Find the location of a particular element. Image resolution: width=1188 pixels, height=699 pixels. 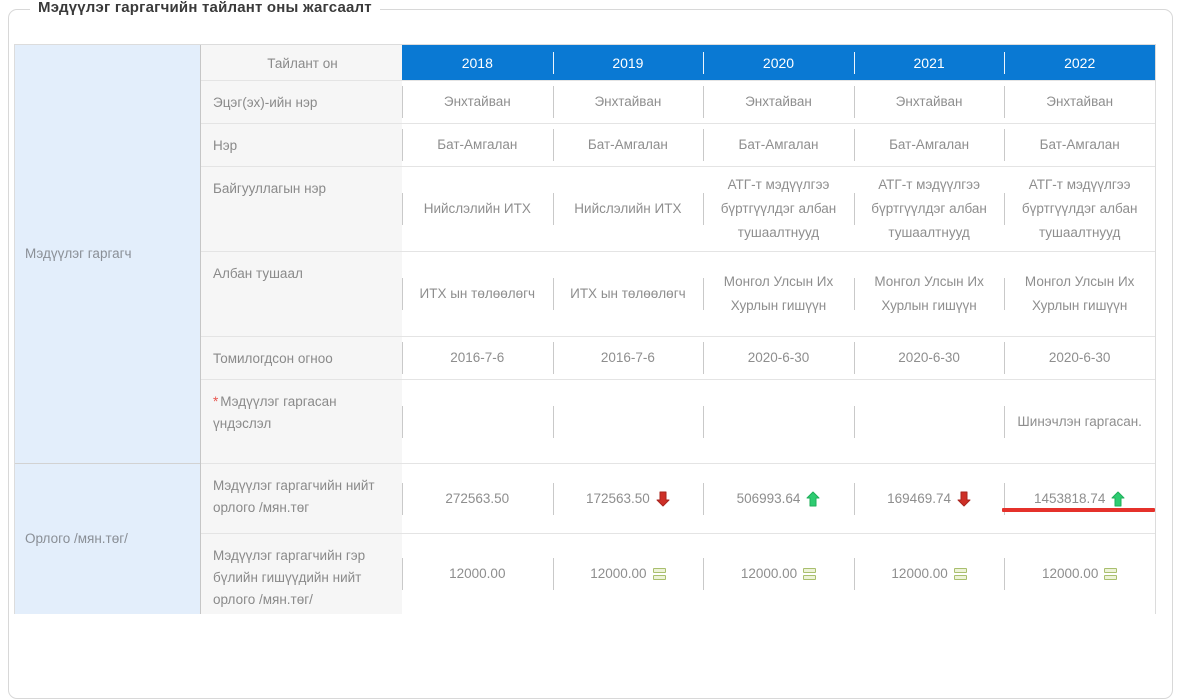

cell-position-2020: Монгол Улсын Их Хурлын гишүүн is located at coordinates (778, 294).